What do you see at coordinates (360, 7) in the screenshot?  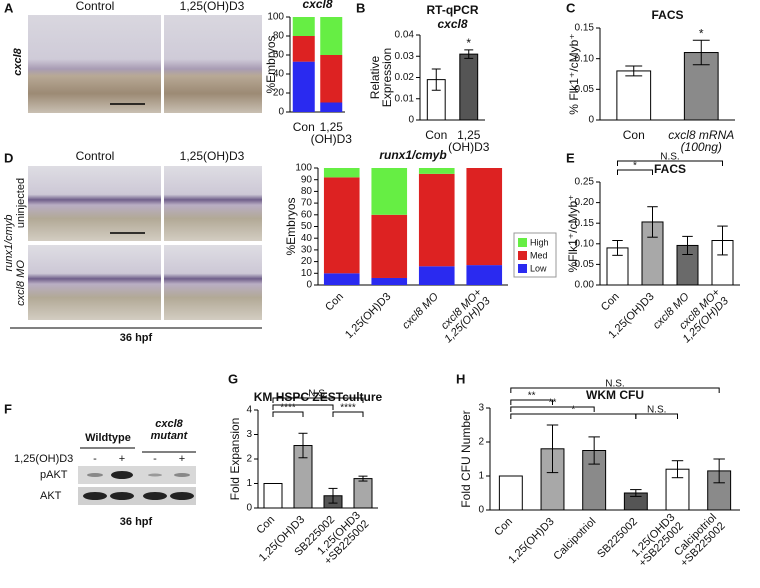 I see `panel-label: B` at bounding box center [360, 7].